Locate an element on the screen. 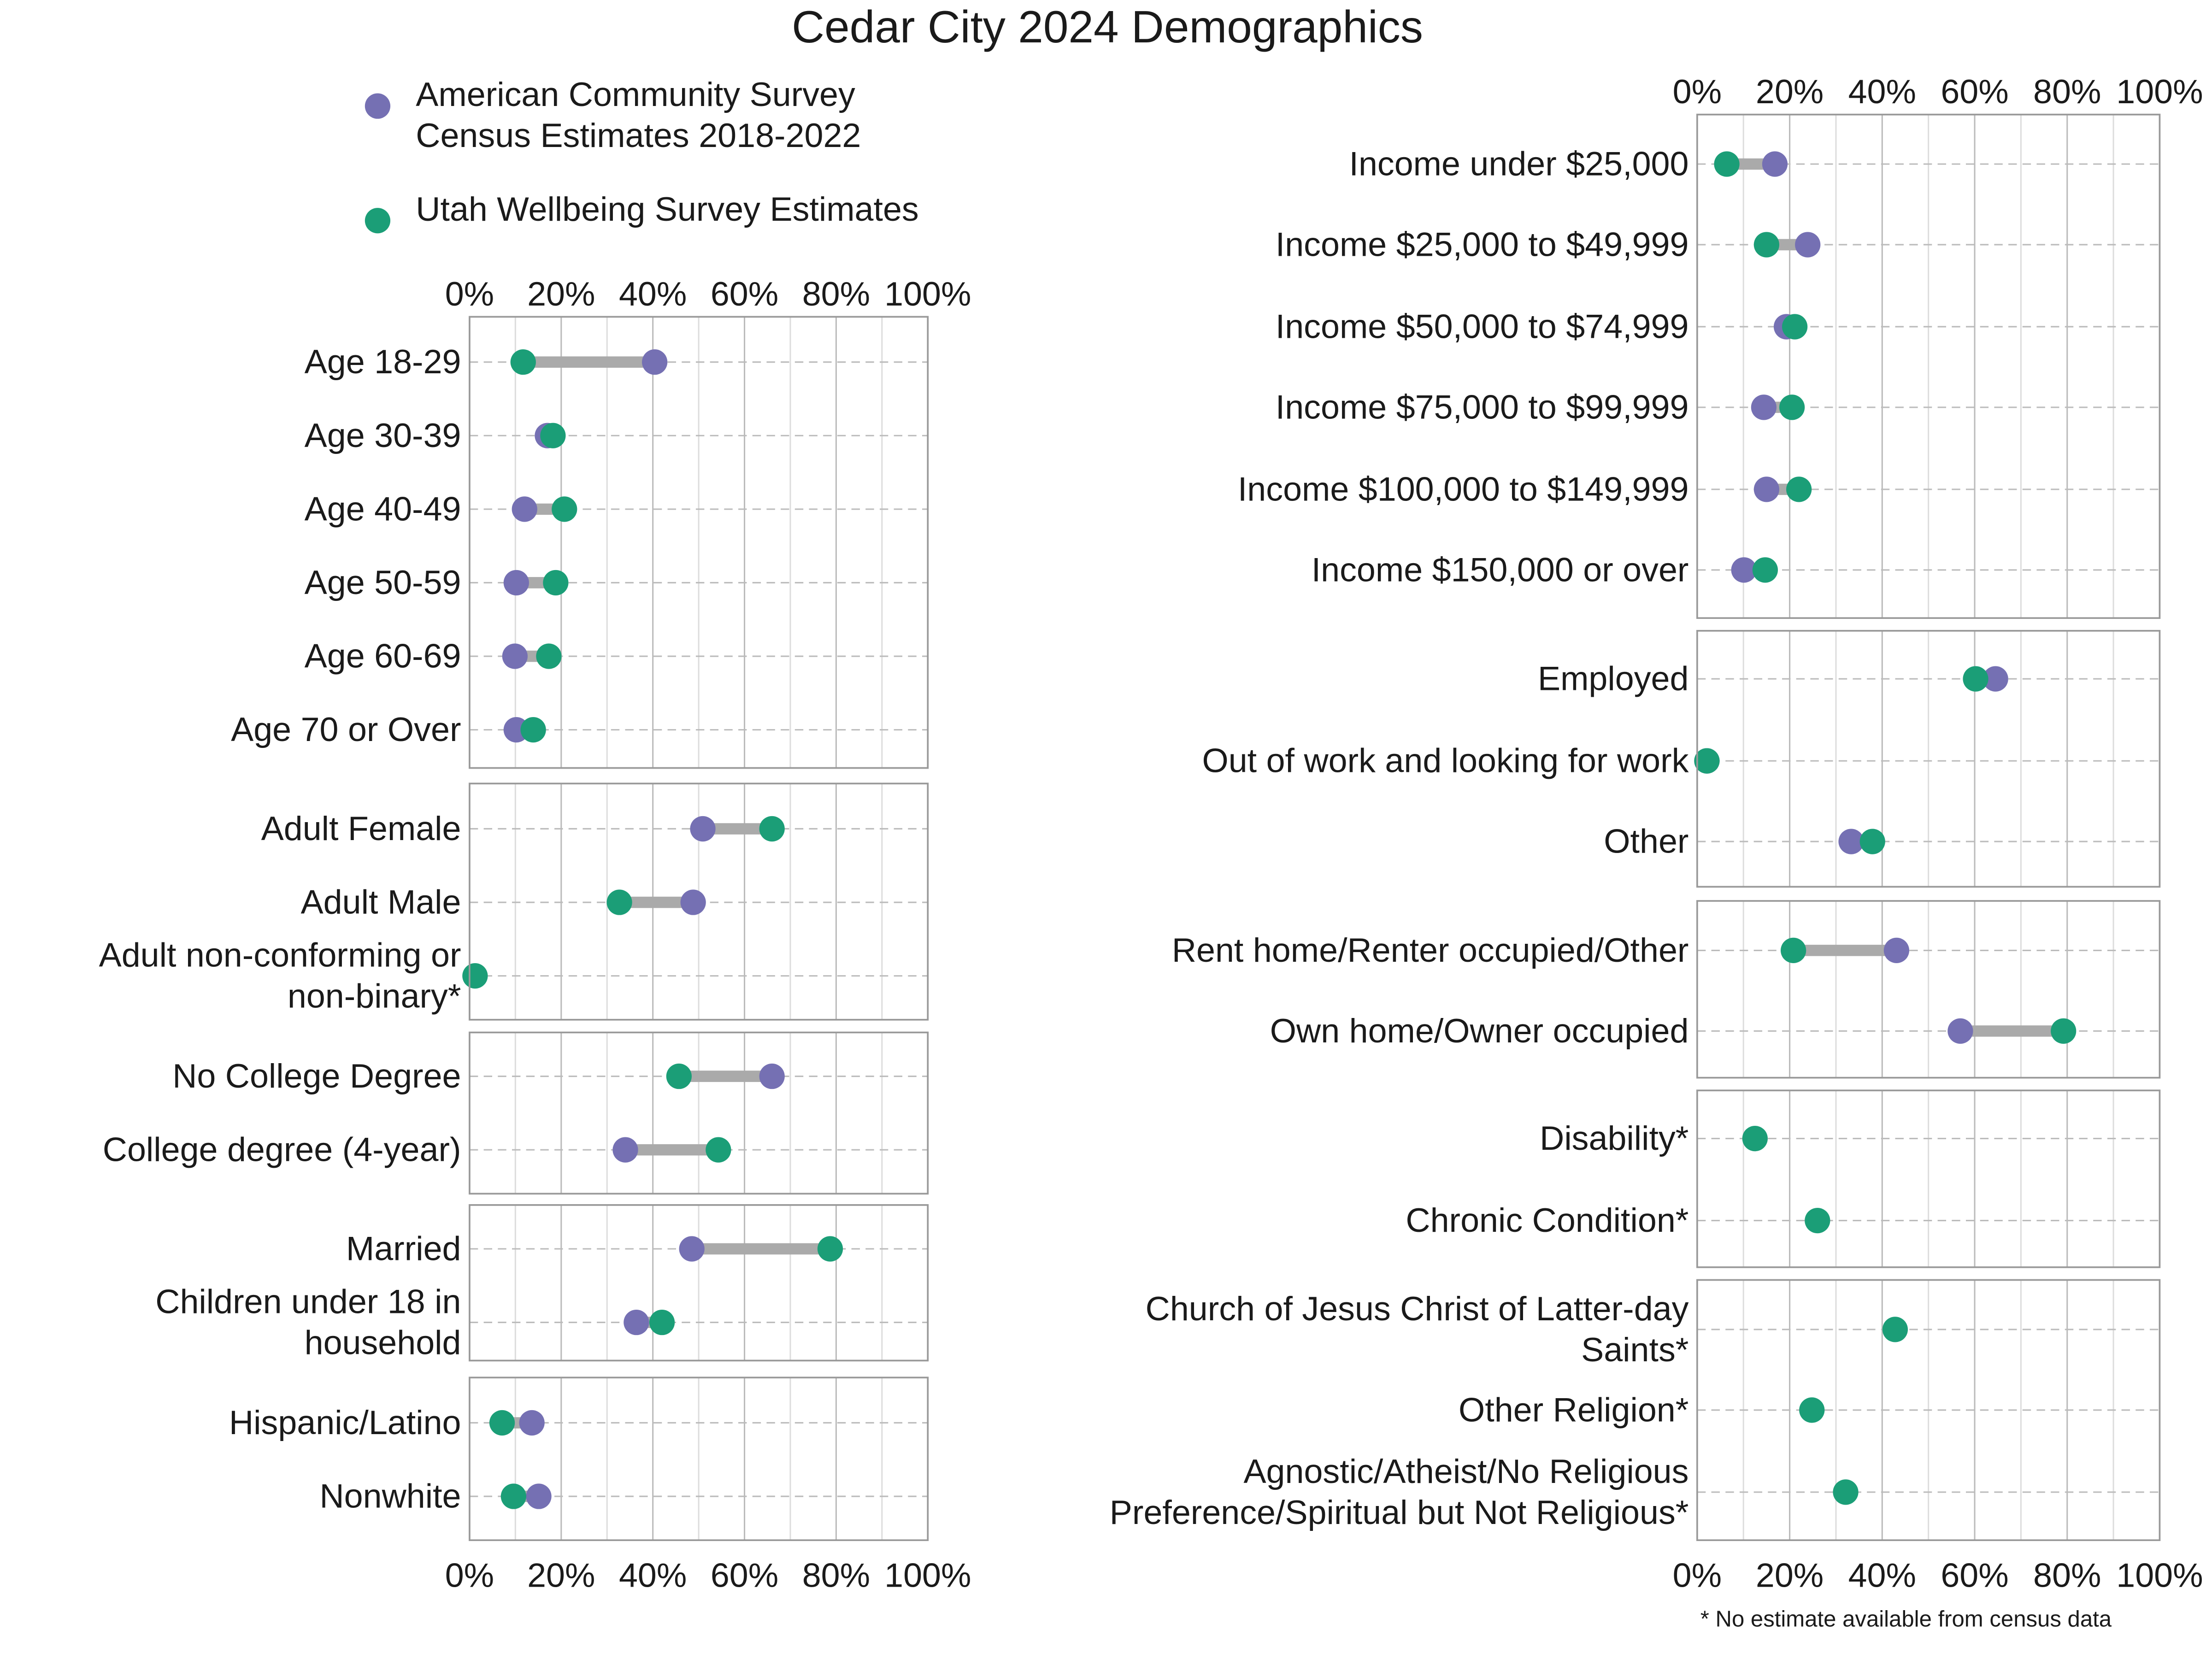 The image size is (2212, 1659). category-label: Age 50-59 is located at coordinates (383, 582).